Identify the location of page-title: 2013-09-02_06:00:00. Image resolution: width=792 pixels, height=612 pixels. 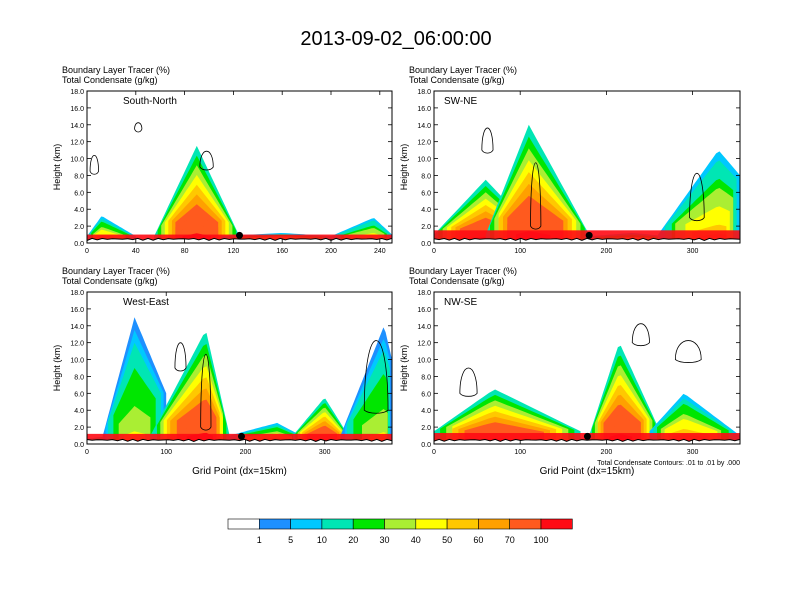
(396, 39).